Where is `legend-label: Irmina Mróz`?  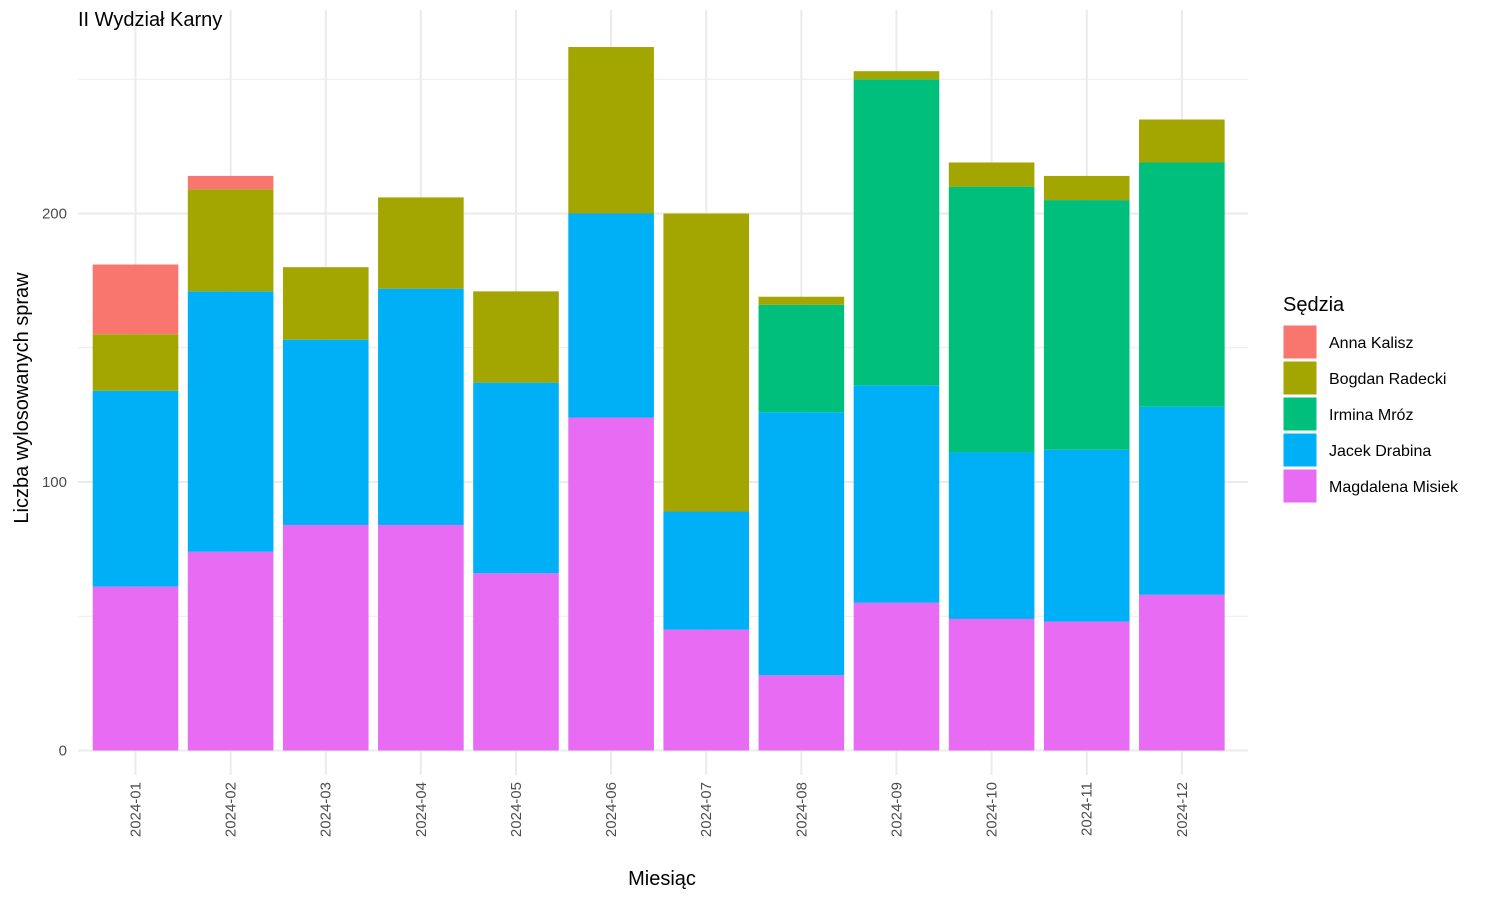
legend-label: Irmina Mróz is located at coordinates (1371, 415).